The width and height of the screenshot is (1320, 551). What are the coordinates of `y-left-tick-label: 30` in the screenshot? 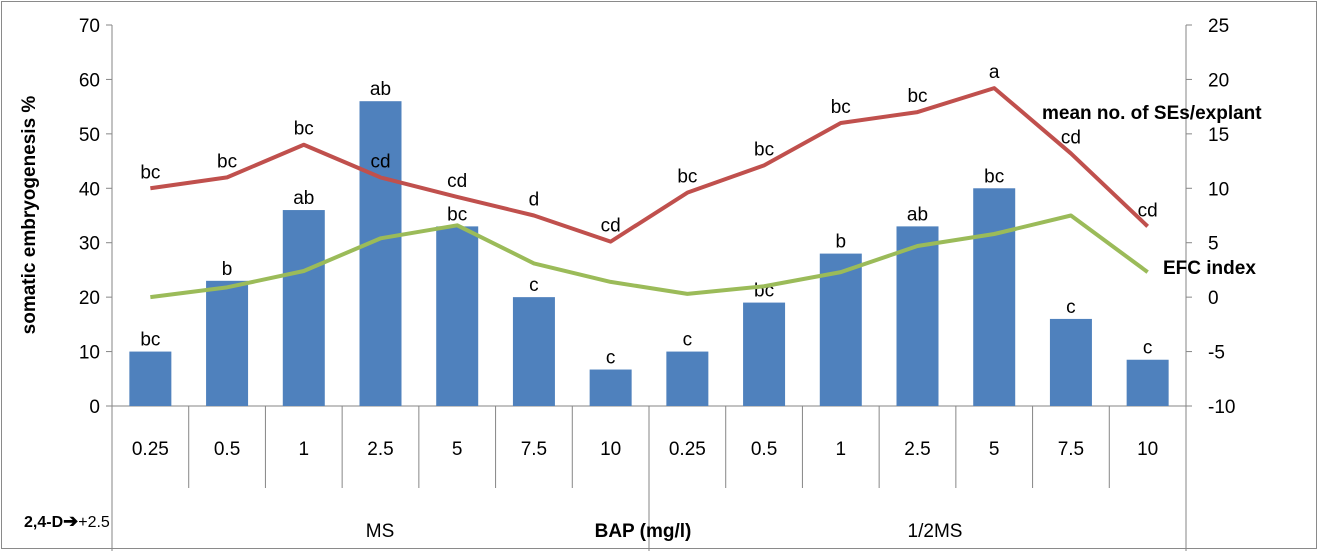 It's located at (89, 244).